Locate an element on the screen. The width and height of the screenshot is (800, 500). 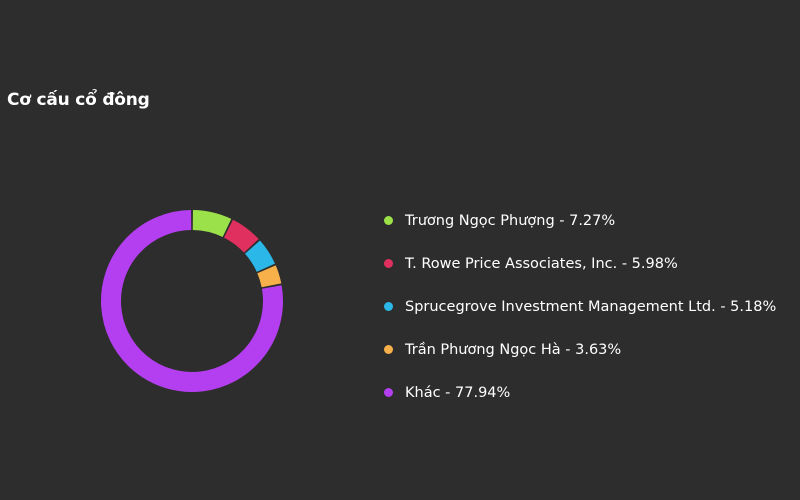
legend-label: Trần Phương Ngọc Hà - 3.63% is located at coordinates (513, 349).